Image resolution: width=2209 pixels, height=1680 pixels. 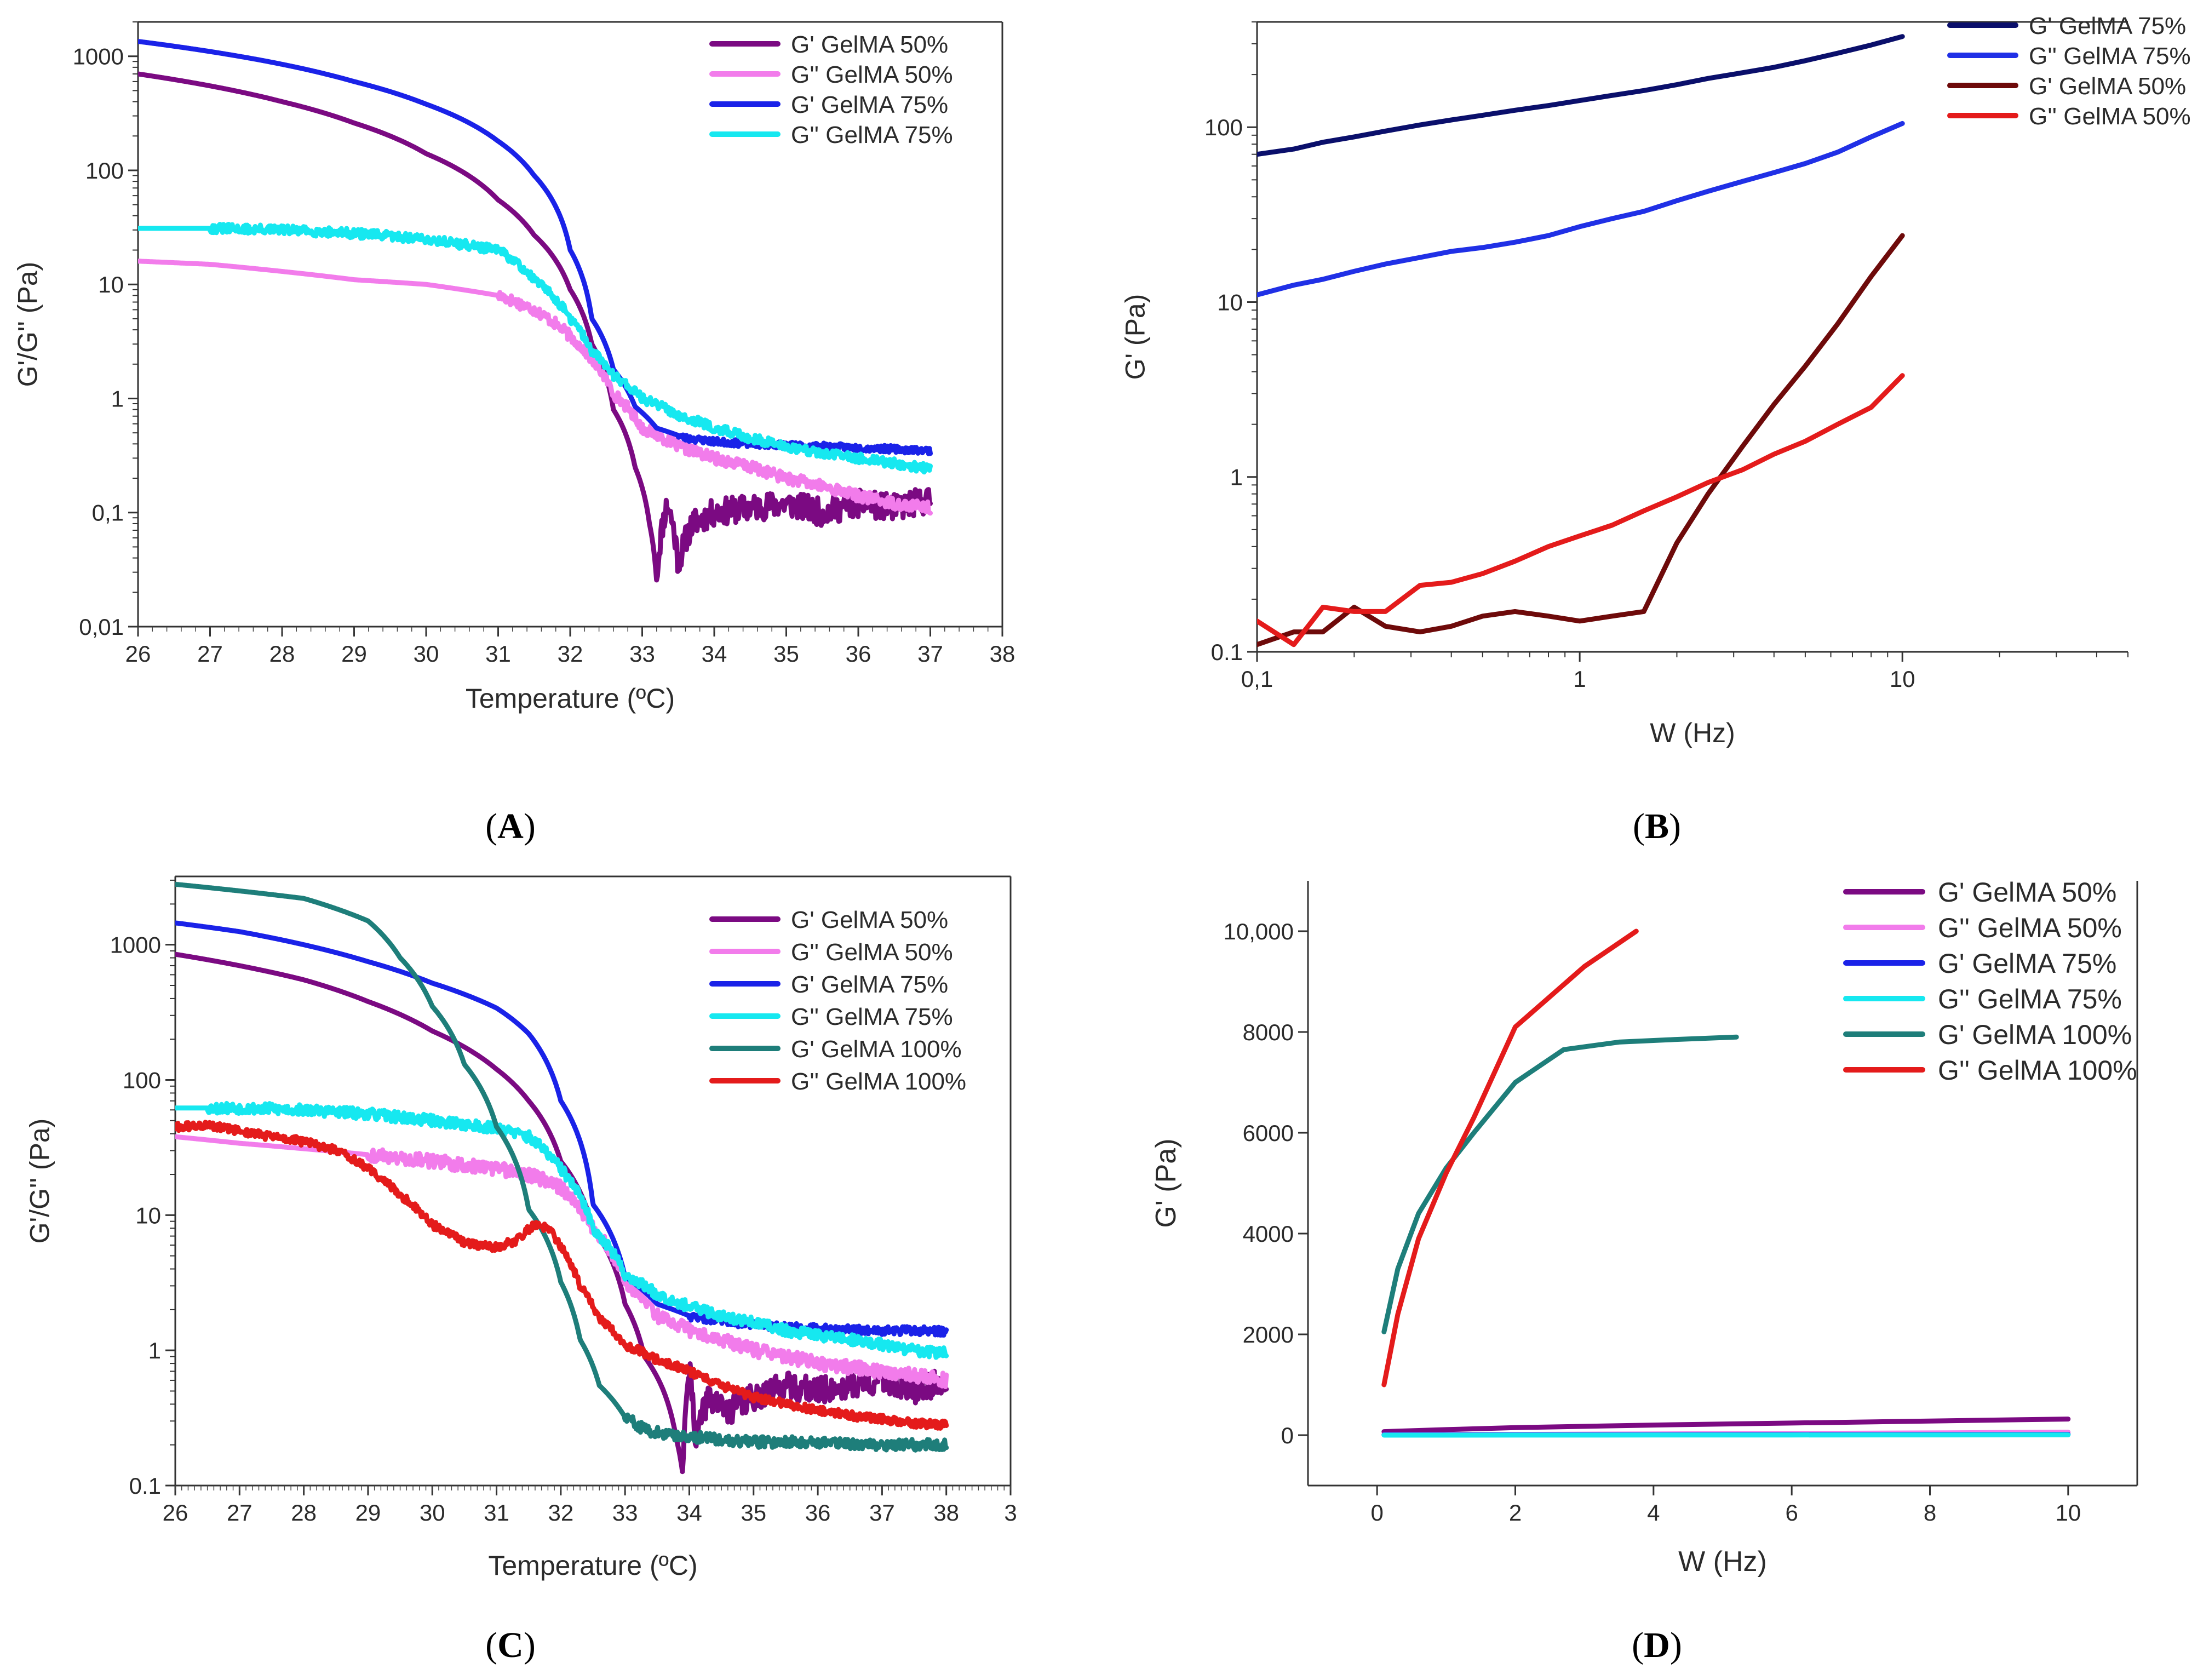 I want to click on x-tick-label: 0,1, so click(x=1257, y=679).